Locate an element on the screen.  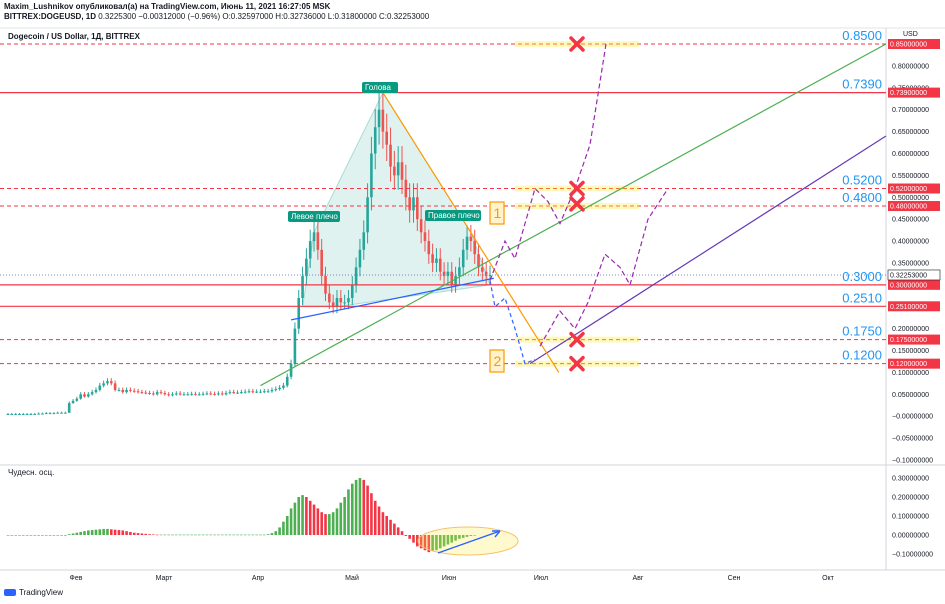
scenario-path-down is located at coordinates (512, 322).